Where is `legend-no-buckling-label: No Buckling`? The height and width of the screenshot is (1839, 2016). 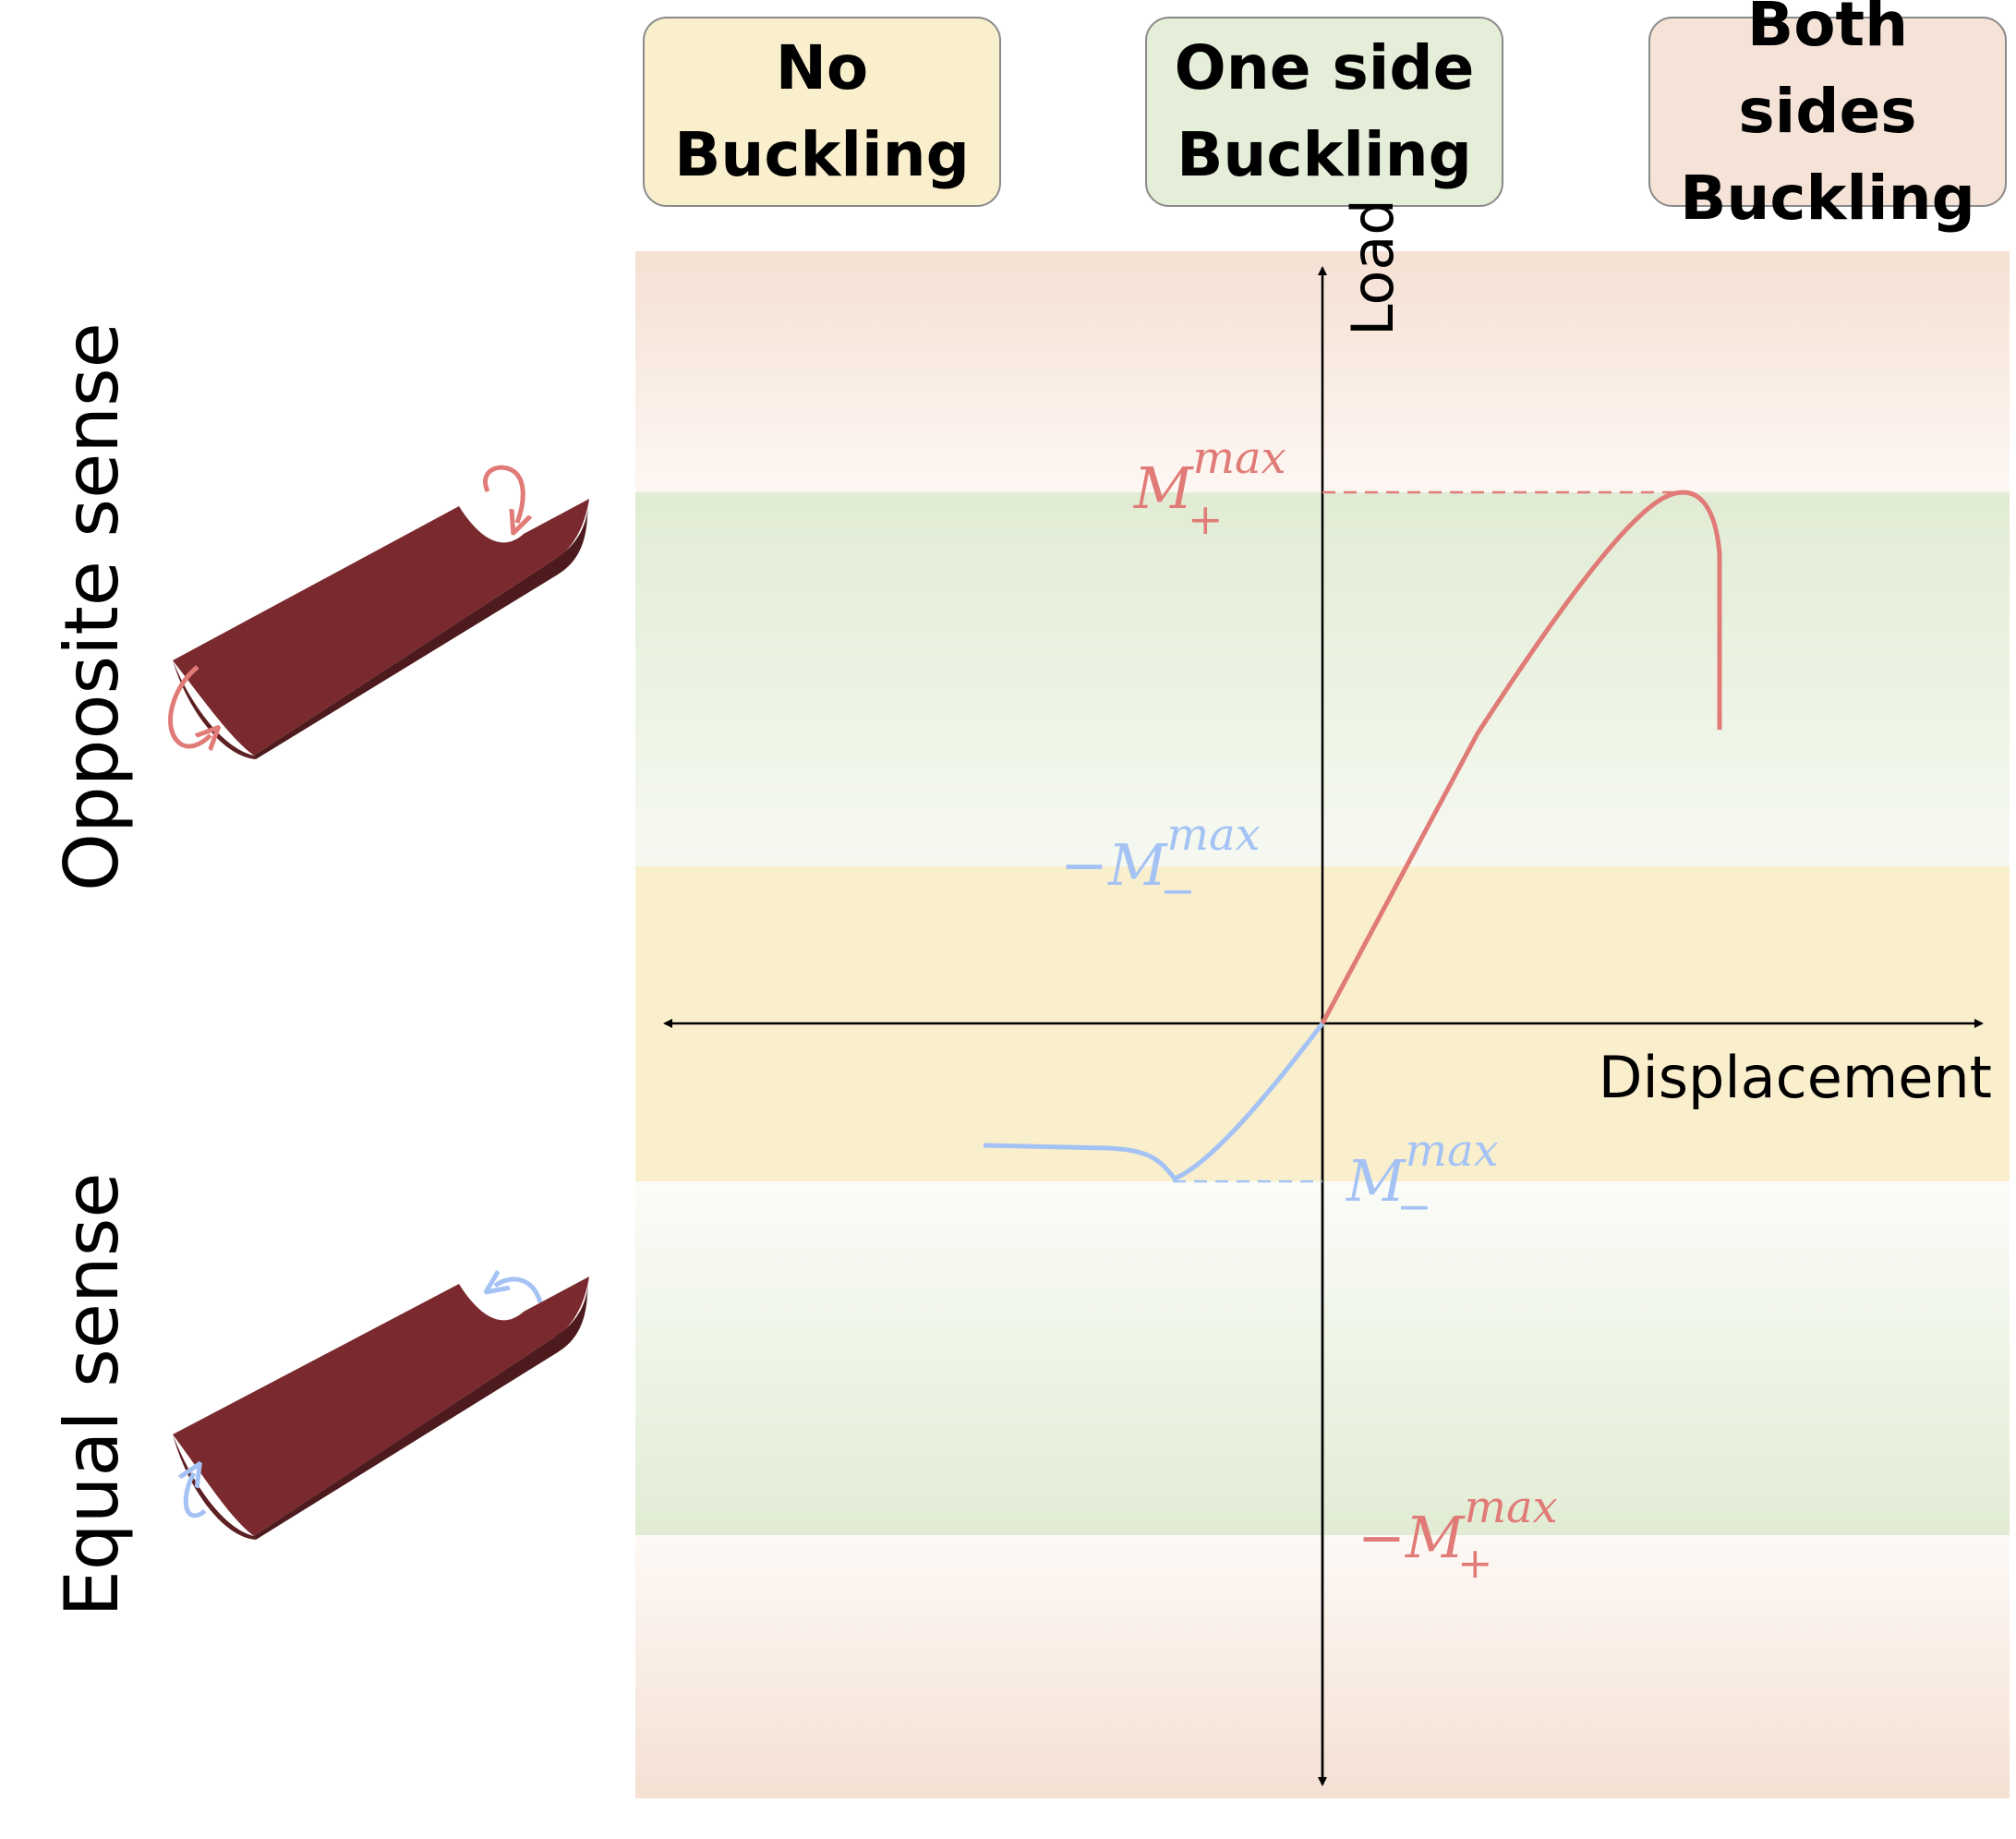
legend-no-buckling-label: No Buckling is located at coordinates (822, 111).